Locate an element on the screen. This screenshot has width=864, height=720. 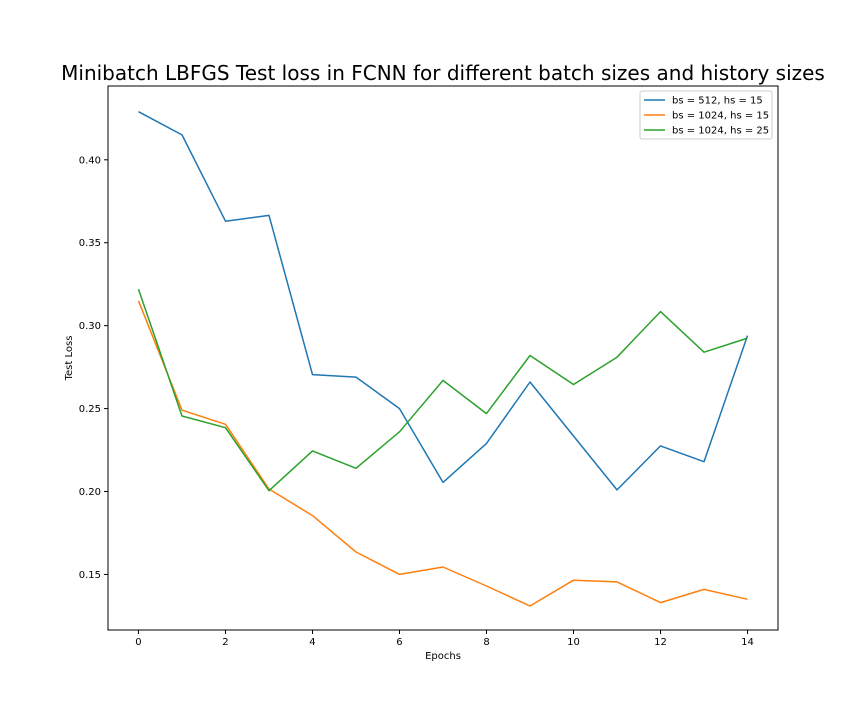
legend-box is located at coordinates (706, 115).